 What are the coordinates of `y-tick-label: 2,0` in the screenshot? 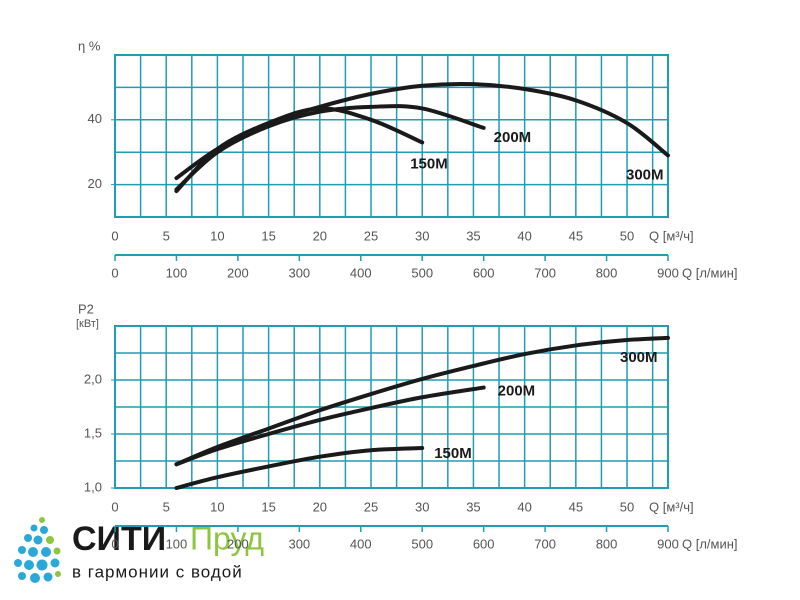 It's located at (93, 378).